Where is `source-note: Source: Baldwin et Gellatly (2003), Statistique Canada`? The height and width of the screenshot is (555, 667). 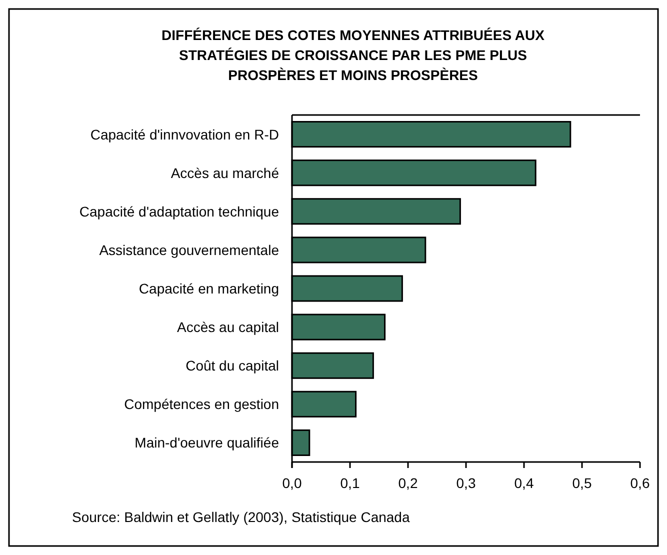
source-note: Source: Baldwin et Gellatly (2003), Statistique Canada is located at coordinates (241, 517).